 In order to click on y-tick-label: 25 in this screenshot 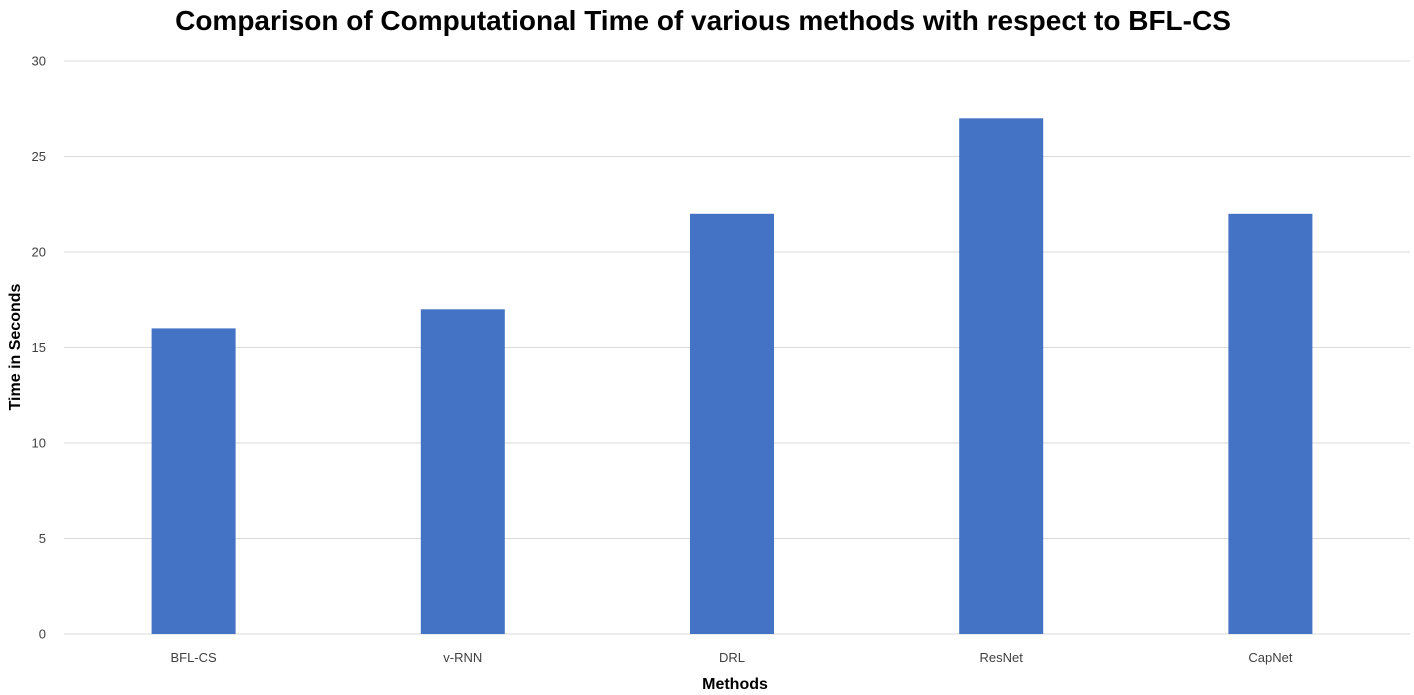, I will do `click(39, 156)`.